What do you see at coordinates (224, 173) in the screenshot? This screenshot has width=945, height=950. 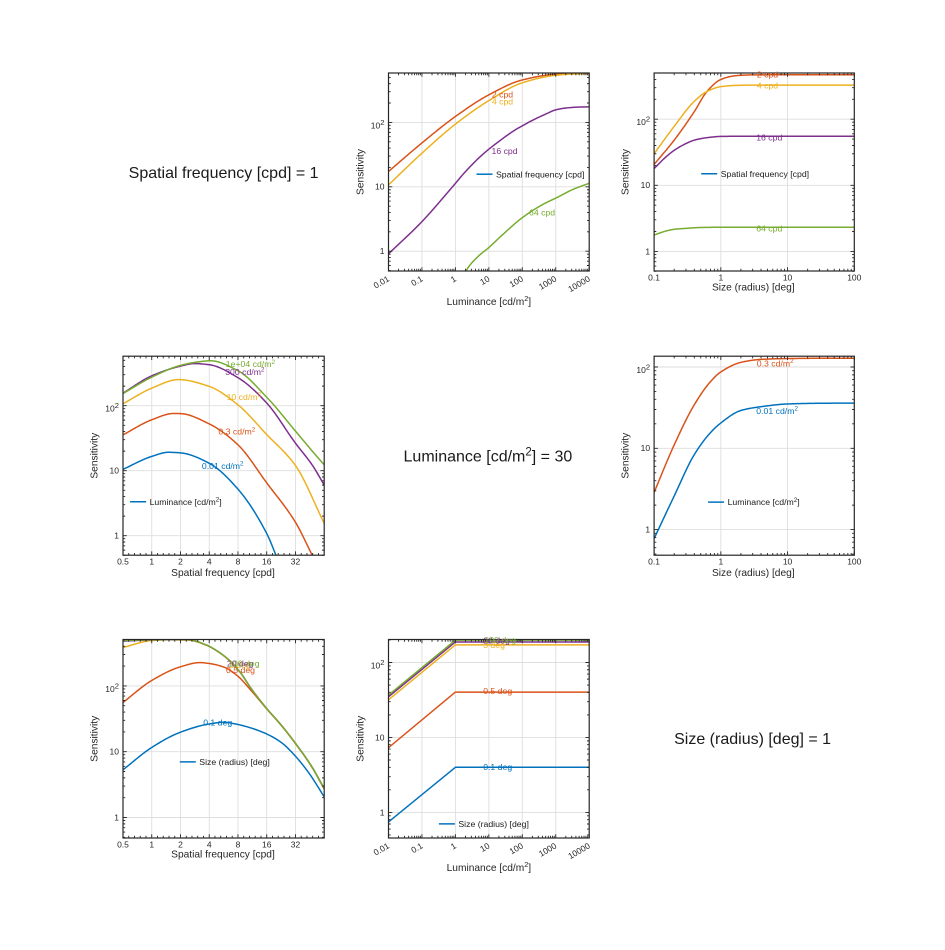 I see `svg-text: Spatial frequency [cpd] = 1` at bounding box center [224, 173].